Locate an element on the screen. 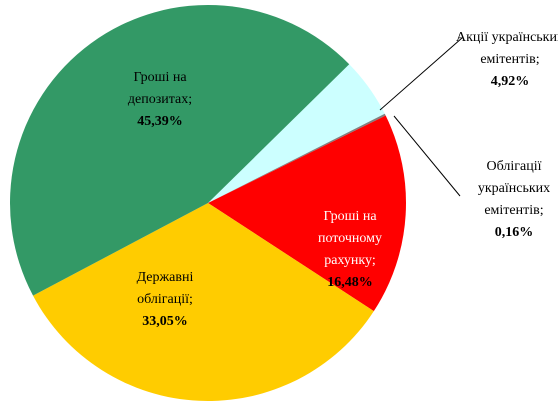 This screenshot has height=403, width=558. label-name: Гроші на поточному рахунку; is located at coordinates (349, 238).